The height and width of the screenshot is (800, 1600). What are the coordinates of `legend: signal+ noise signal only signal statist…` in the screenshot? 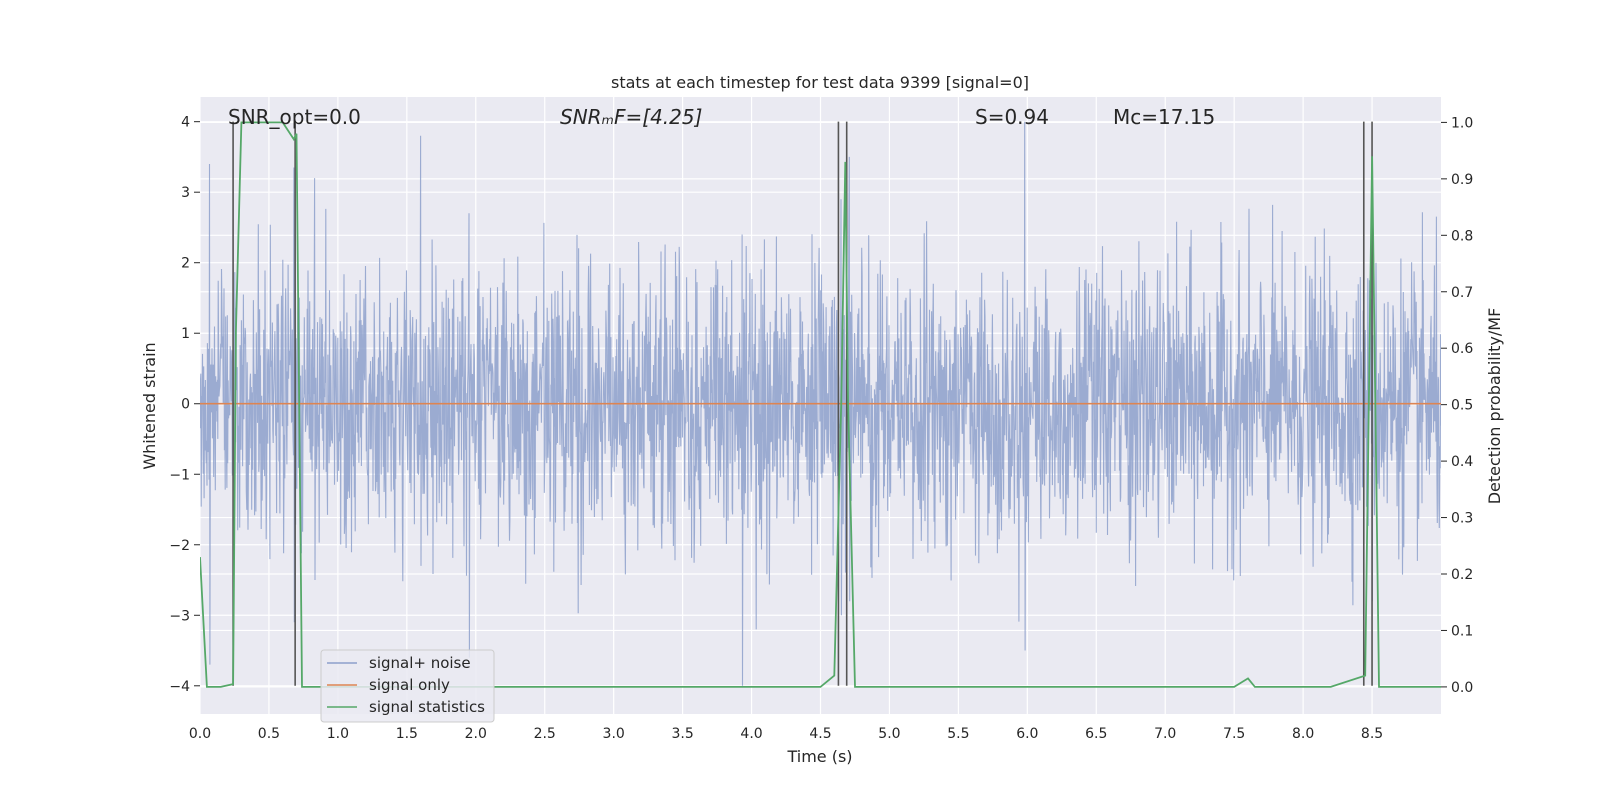 It's located at (407, 686).